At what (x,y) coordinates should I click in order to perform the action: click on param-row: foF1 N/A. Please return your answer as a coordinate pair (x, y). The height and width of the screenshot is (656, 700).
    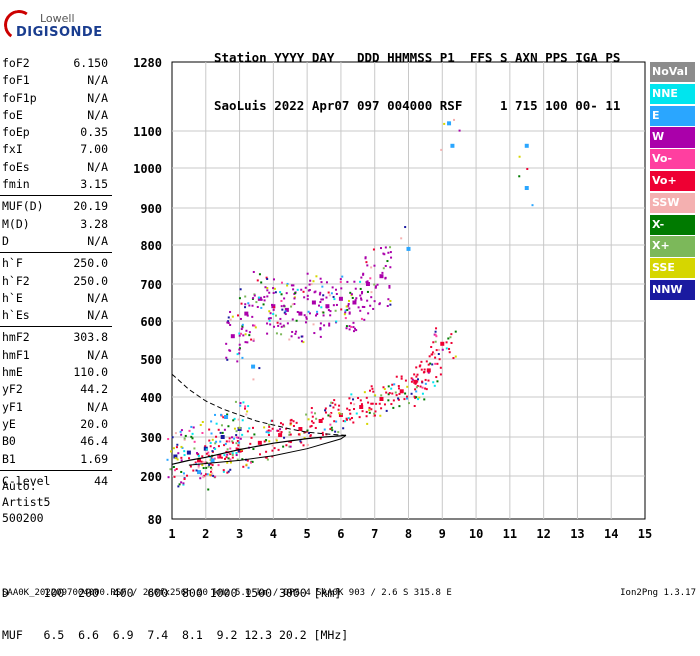
    Looking at the image, I should click on (56, 80).